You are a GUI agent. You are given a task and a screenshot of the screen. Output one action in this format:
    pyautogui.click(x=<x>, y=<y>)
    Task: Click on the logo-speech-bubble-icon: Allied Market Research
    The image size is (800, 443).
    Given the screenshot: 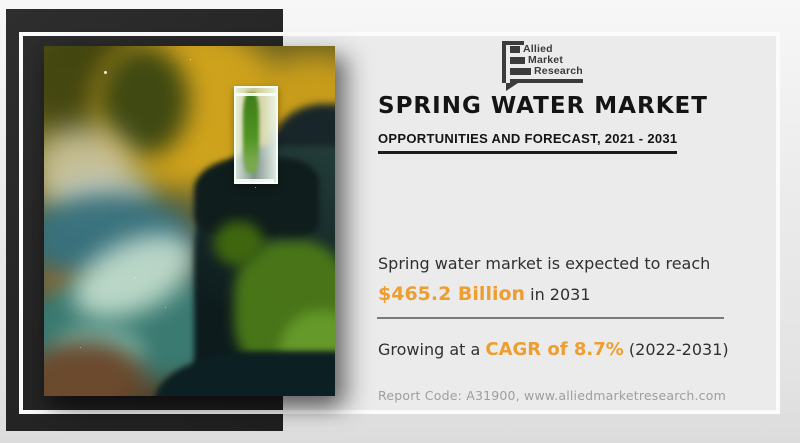 What is the action you would take?
    pyautogui.click(x=542, y=66)
    